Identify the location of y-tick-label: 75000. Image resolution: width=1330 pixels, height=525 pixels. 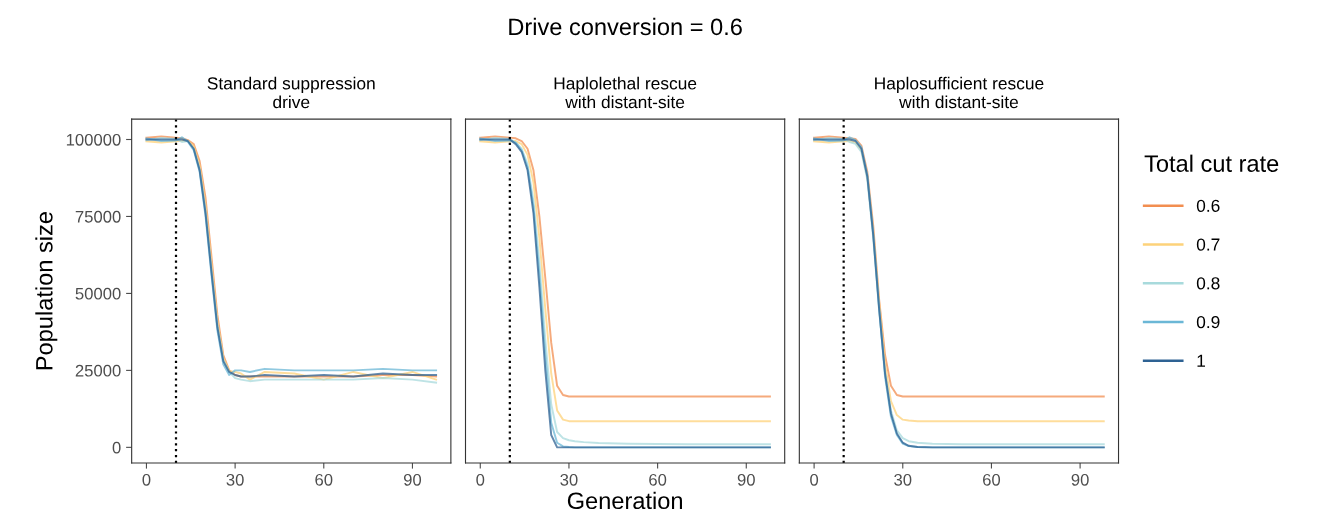
(98, 216).